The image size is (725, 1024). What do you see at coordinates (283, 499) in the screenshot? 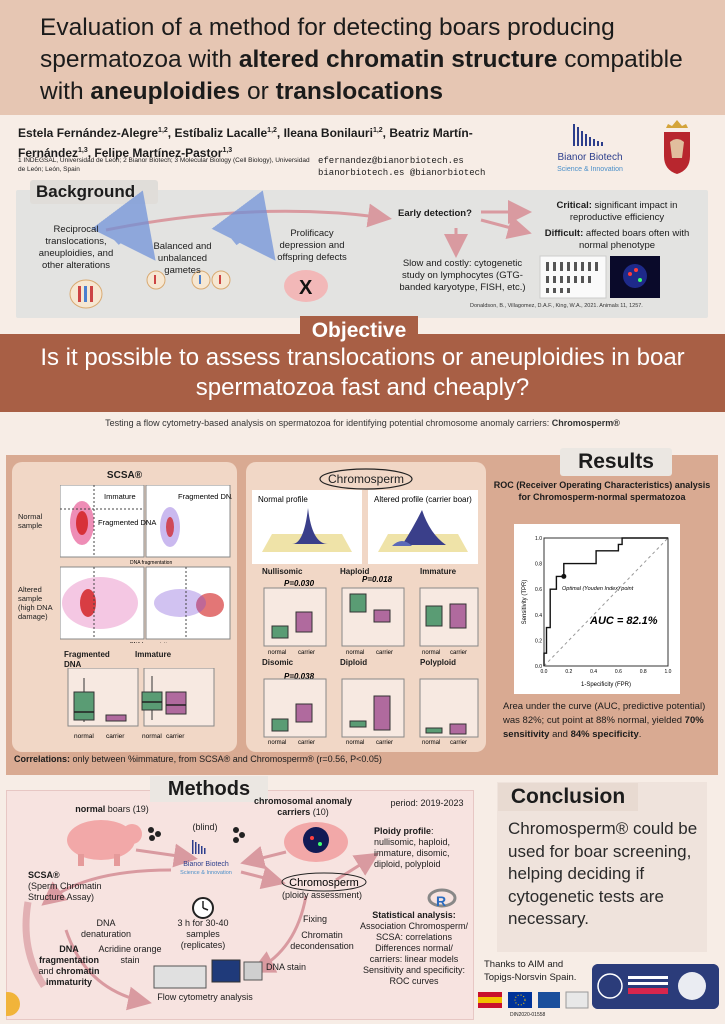
I see `svg-text: Normal profile` at bounding box center [283, 499].